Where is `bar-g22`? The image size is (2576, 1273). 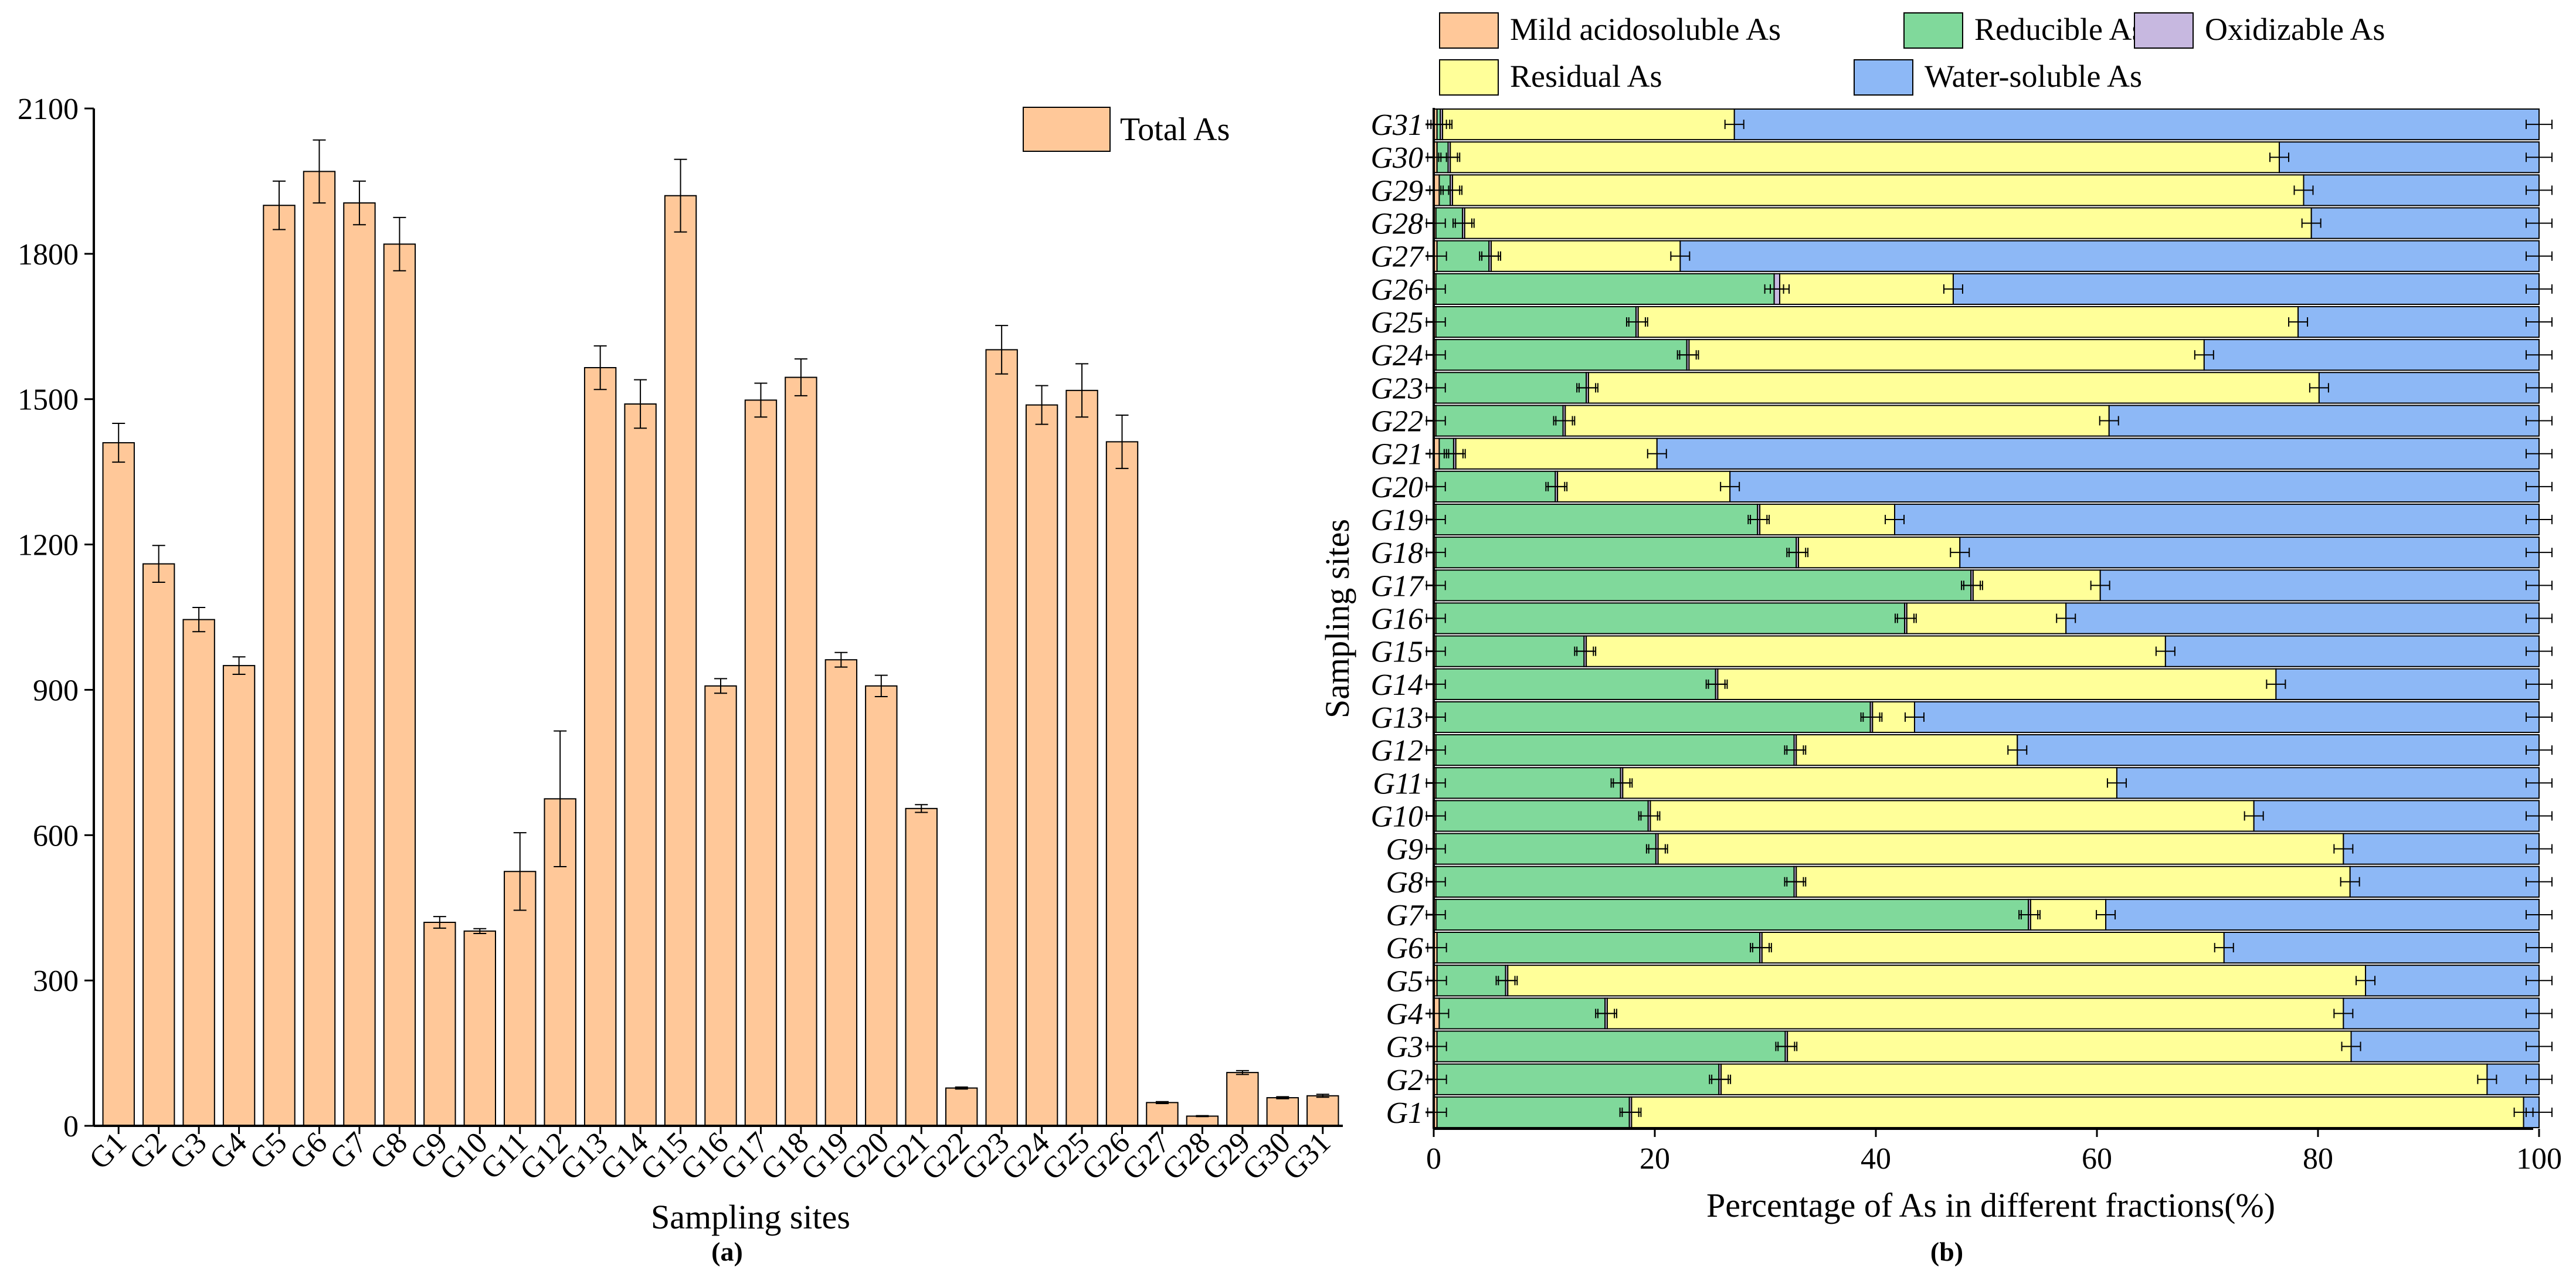
bar-g22 is located at coordinates (961, 1106).